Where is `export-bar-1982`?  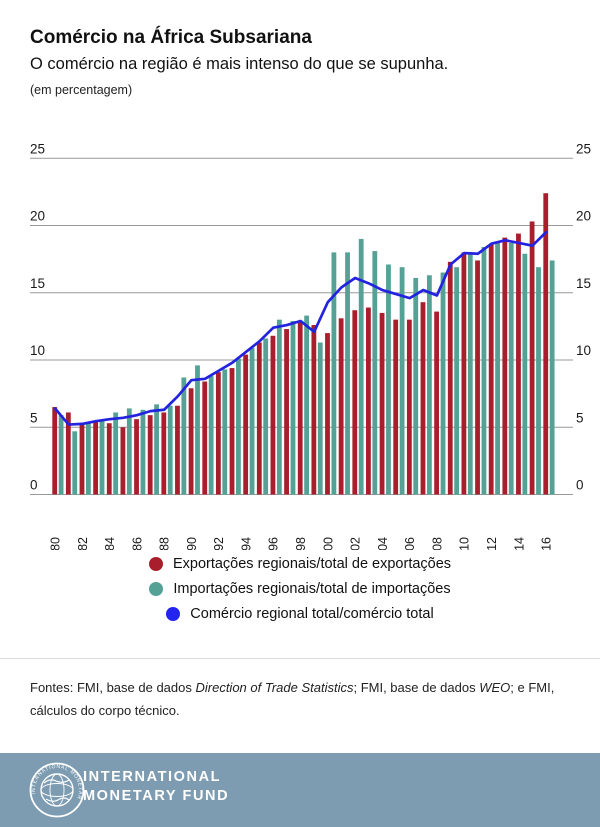 export-bar-1982 is located at coordinates (82, 459).